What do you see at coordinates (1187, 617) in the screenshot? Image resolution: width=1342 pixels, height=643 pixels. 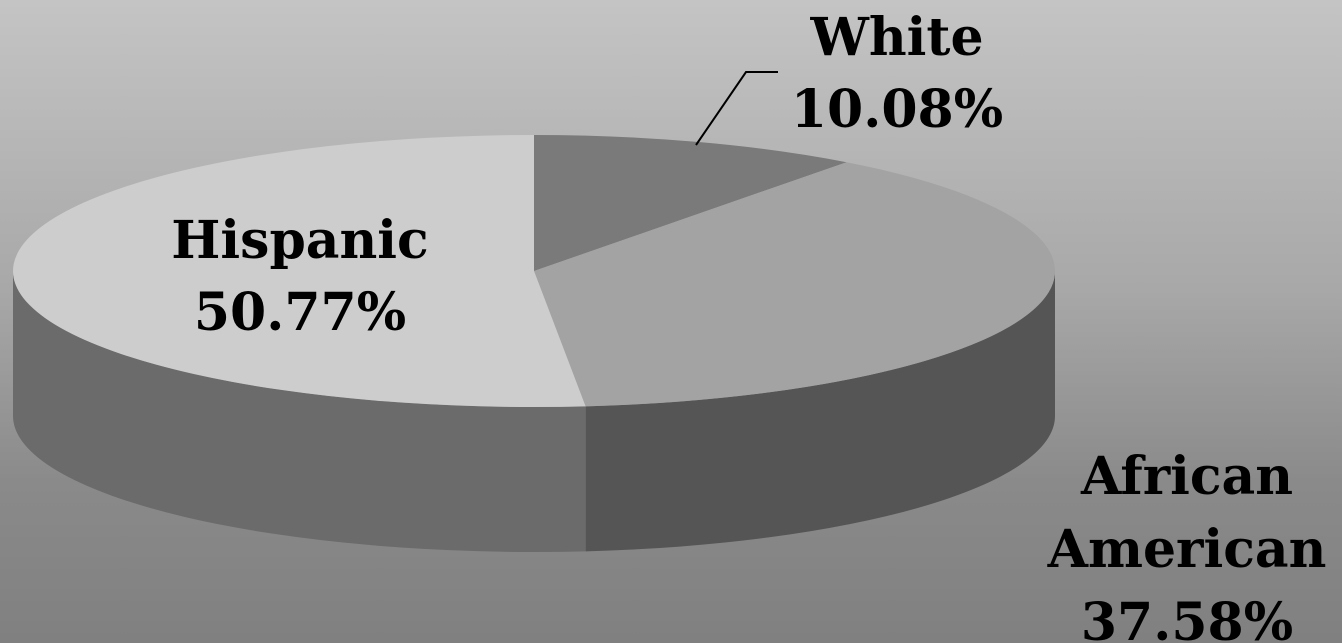 I see `slice-value-label: 37.58%` at bounding box center [1187, 617].